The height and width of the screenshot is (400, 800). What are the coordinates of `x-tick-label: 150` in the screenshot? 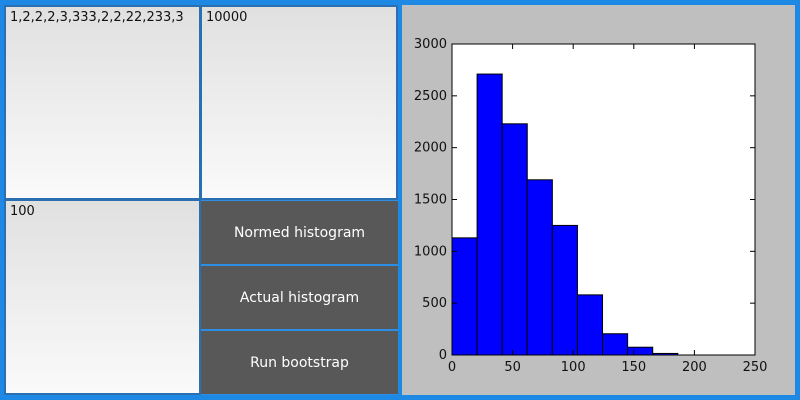 It's located at (633, 367).